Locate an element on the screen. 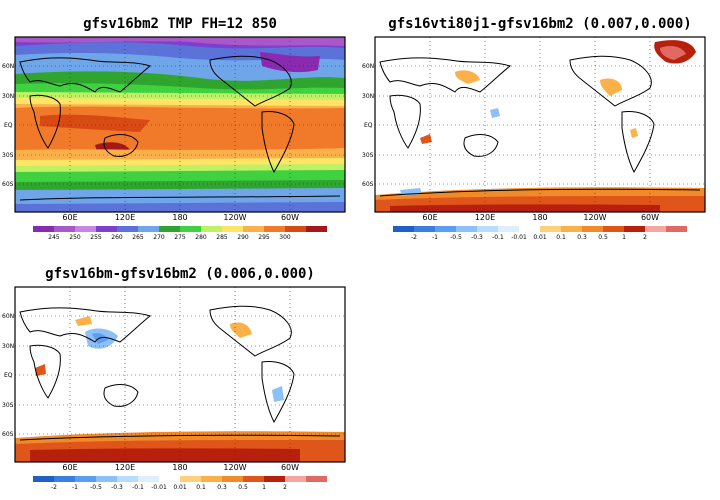 The width and height of the screenshot is (720, 500). colorbar-label: 250 is located at coordinates (75, 237).